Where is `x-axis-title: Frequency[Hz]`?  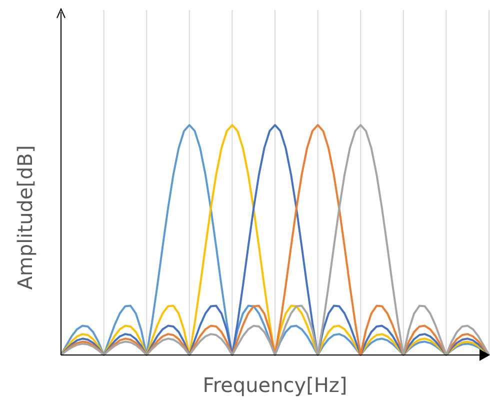 x-axis-title: Frequency[Hz] is located at coordinates (275, 385).